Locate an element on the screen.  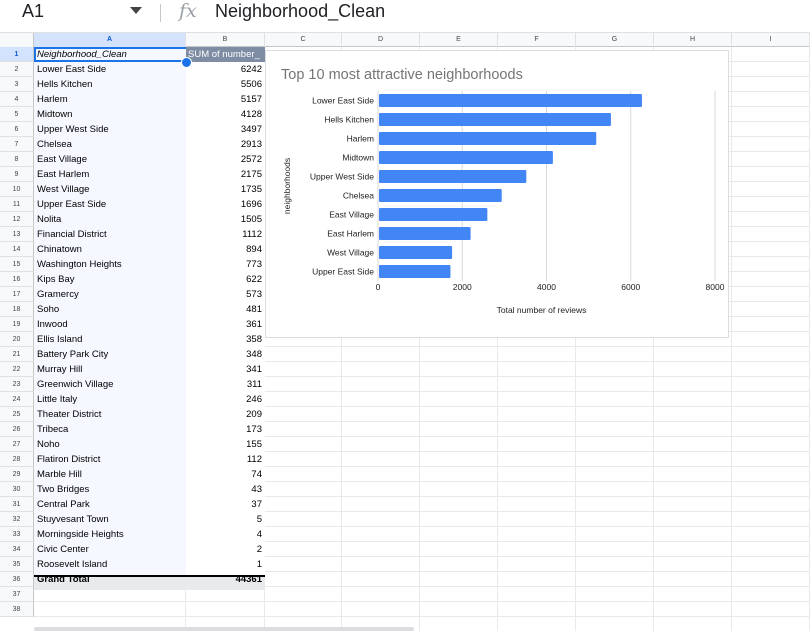
pivot-row-label: Soho is located at coordinates (48, 309).